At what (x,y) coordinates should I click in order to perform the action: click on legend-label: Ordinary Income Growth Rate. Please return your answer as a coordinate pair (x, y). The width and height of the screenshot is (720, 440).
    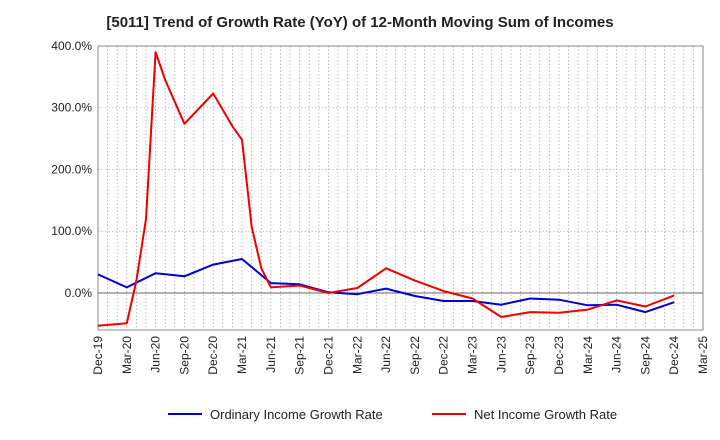
    Looking at the image, I should click on (296, 414).